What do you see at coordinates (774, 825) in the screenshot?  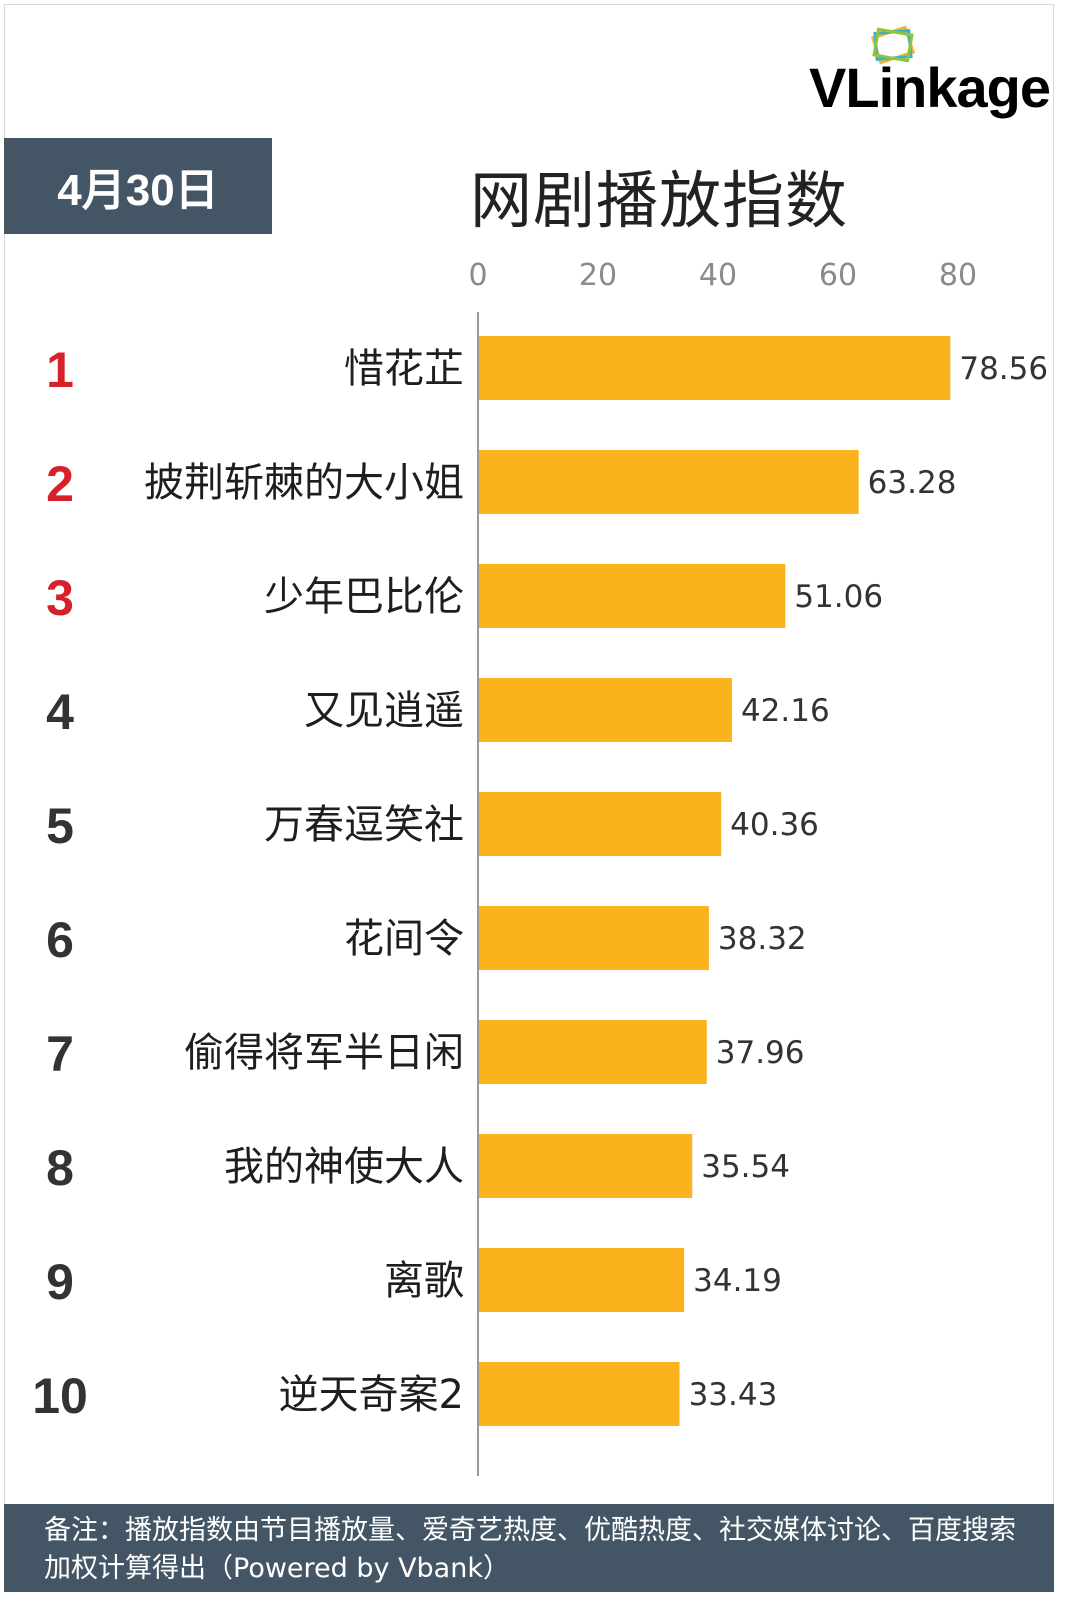 I see `bar-value-label: 40.36` at bounding box center [774, 825].